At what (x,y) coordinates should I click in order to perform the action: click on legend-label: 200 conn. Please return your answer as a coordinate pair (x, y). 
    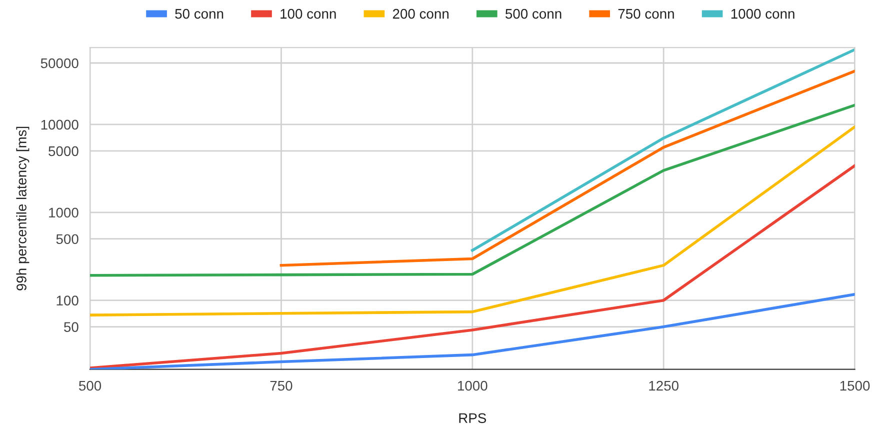
    Looking at the image, I should click on (420, 13).